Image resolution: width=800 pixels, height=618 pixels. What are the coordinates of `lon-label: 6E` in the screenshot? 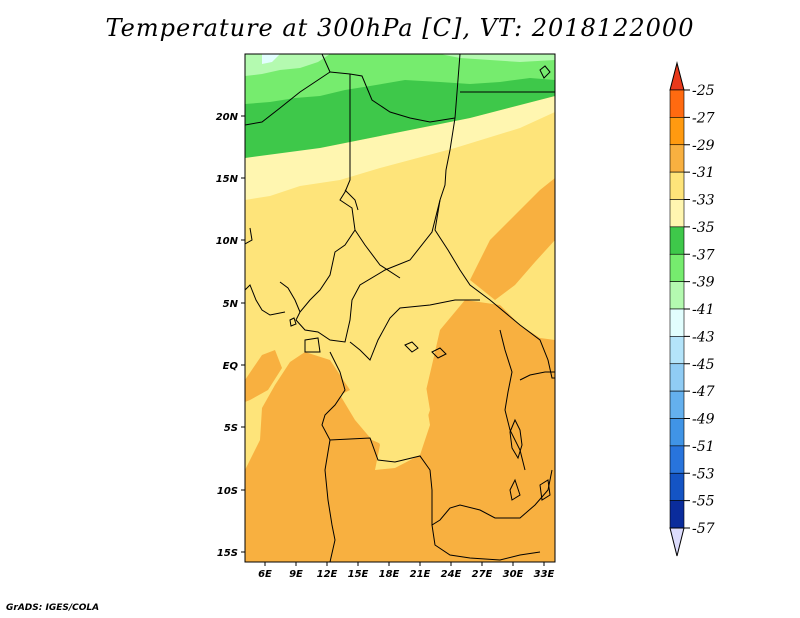 It's located at (265, 574).